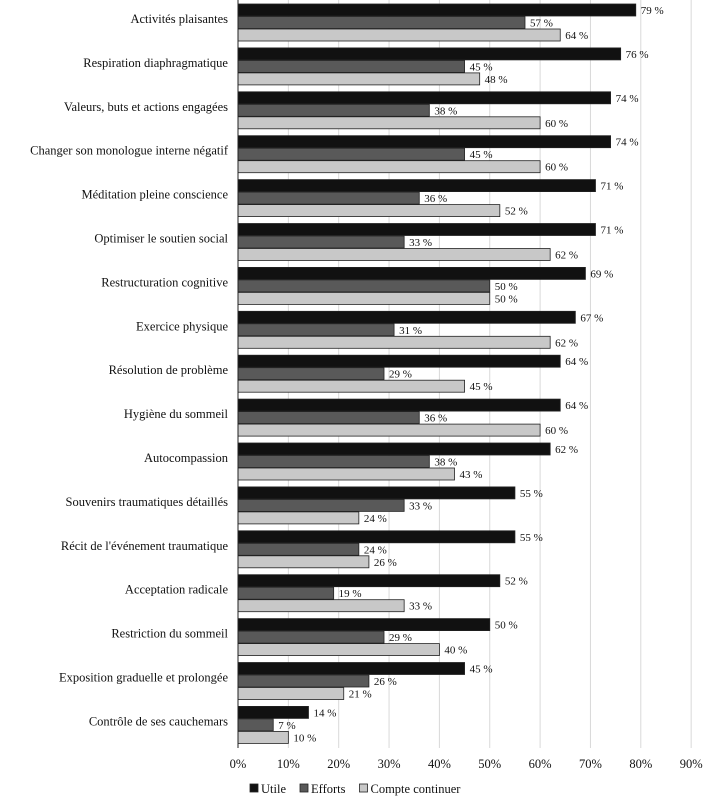 This screenshot has height=800, width=705. What do you see at coordinates (496, 80) in the screenshot?
I see `value-label: 48 %` at bounding box center [496, 80].